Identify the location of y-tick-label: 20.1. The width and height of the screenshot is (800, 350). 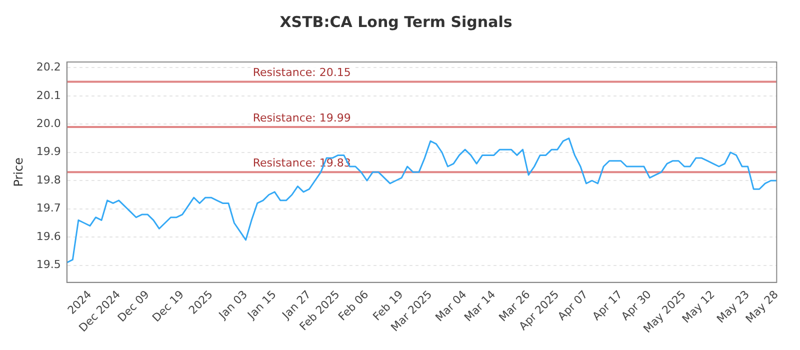
(48, 95).